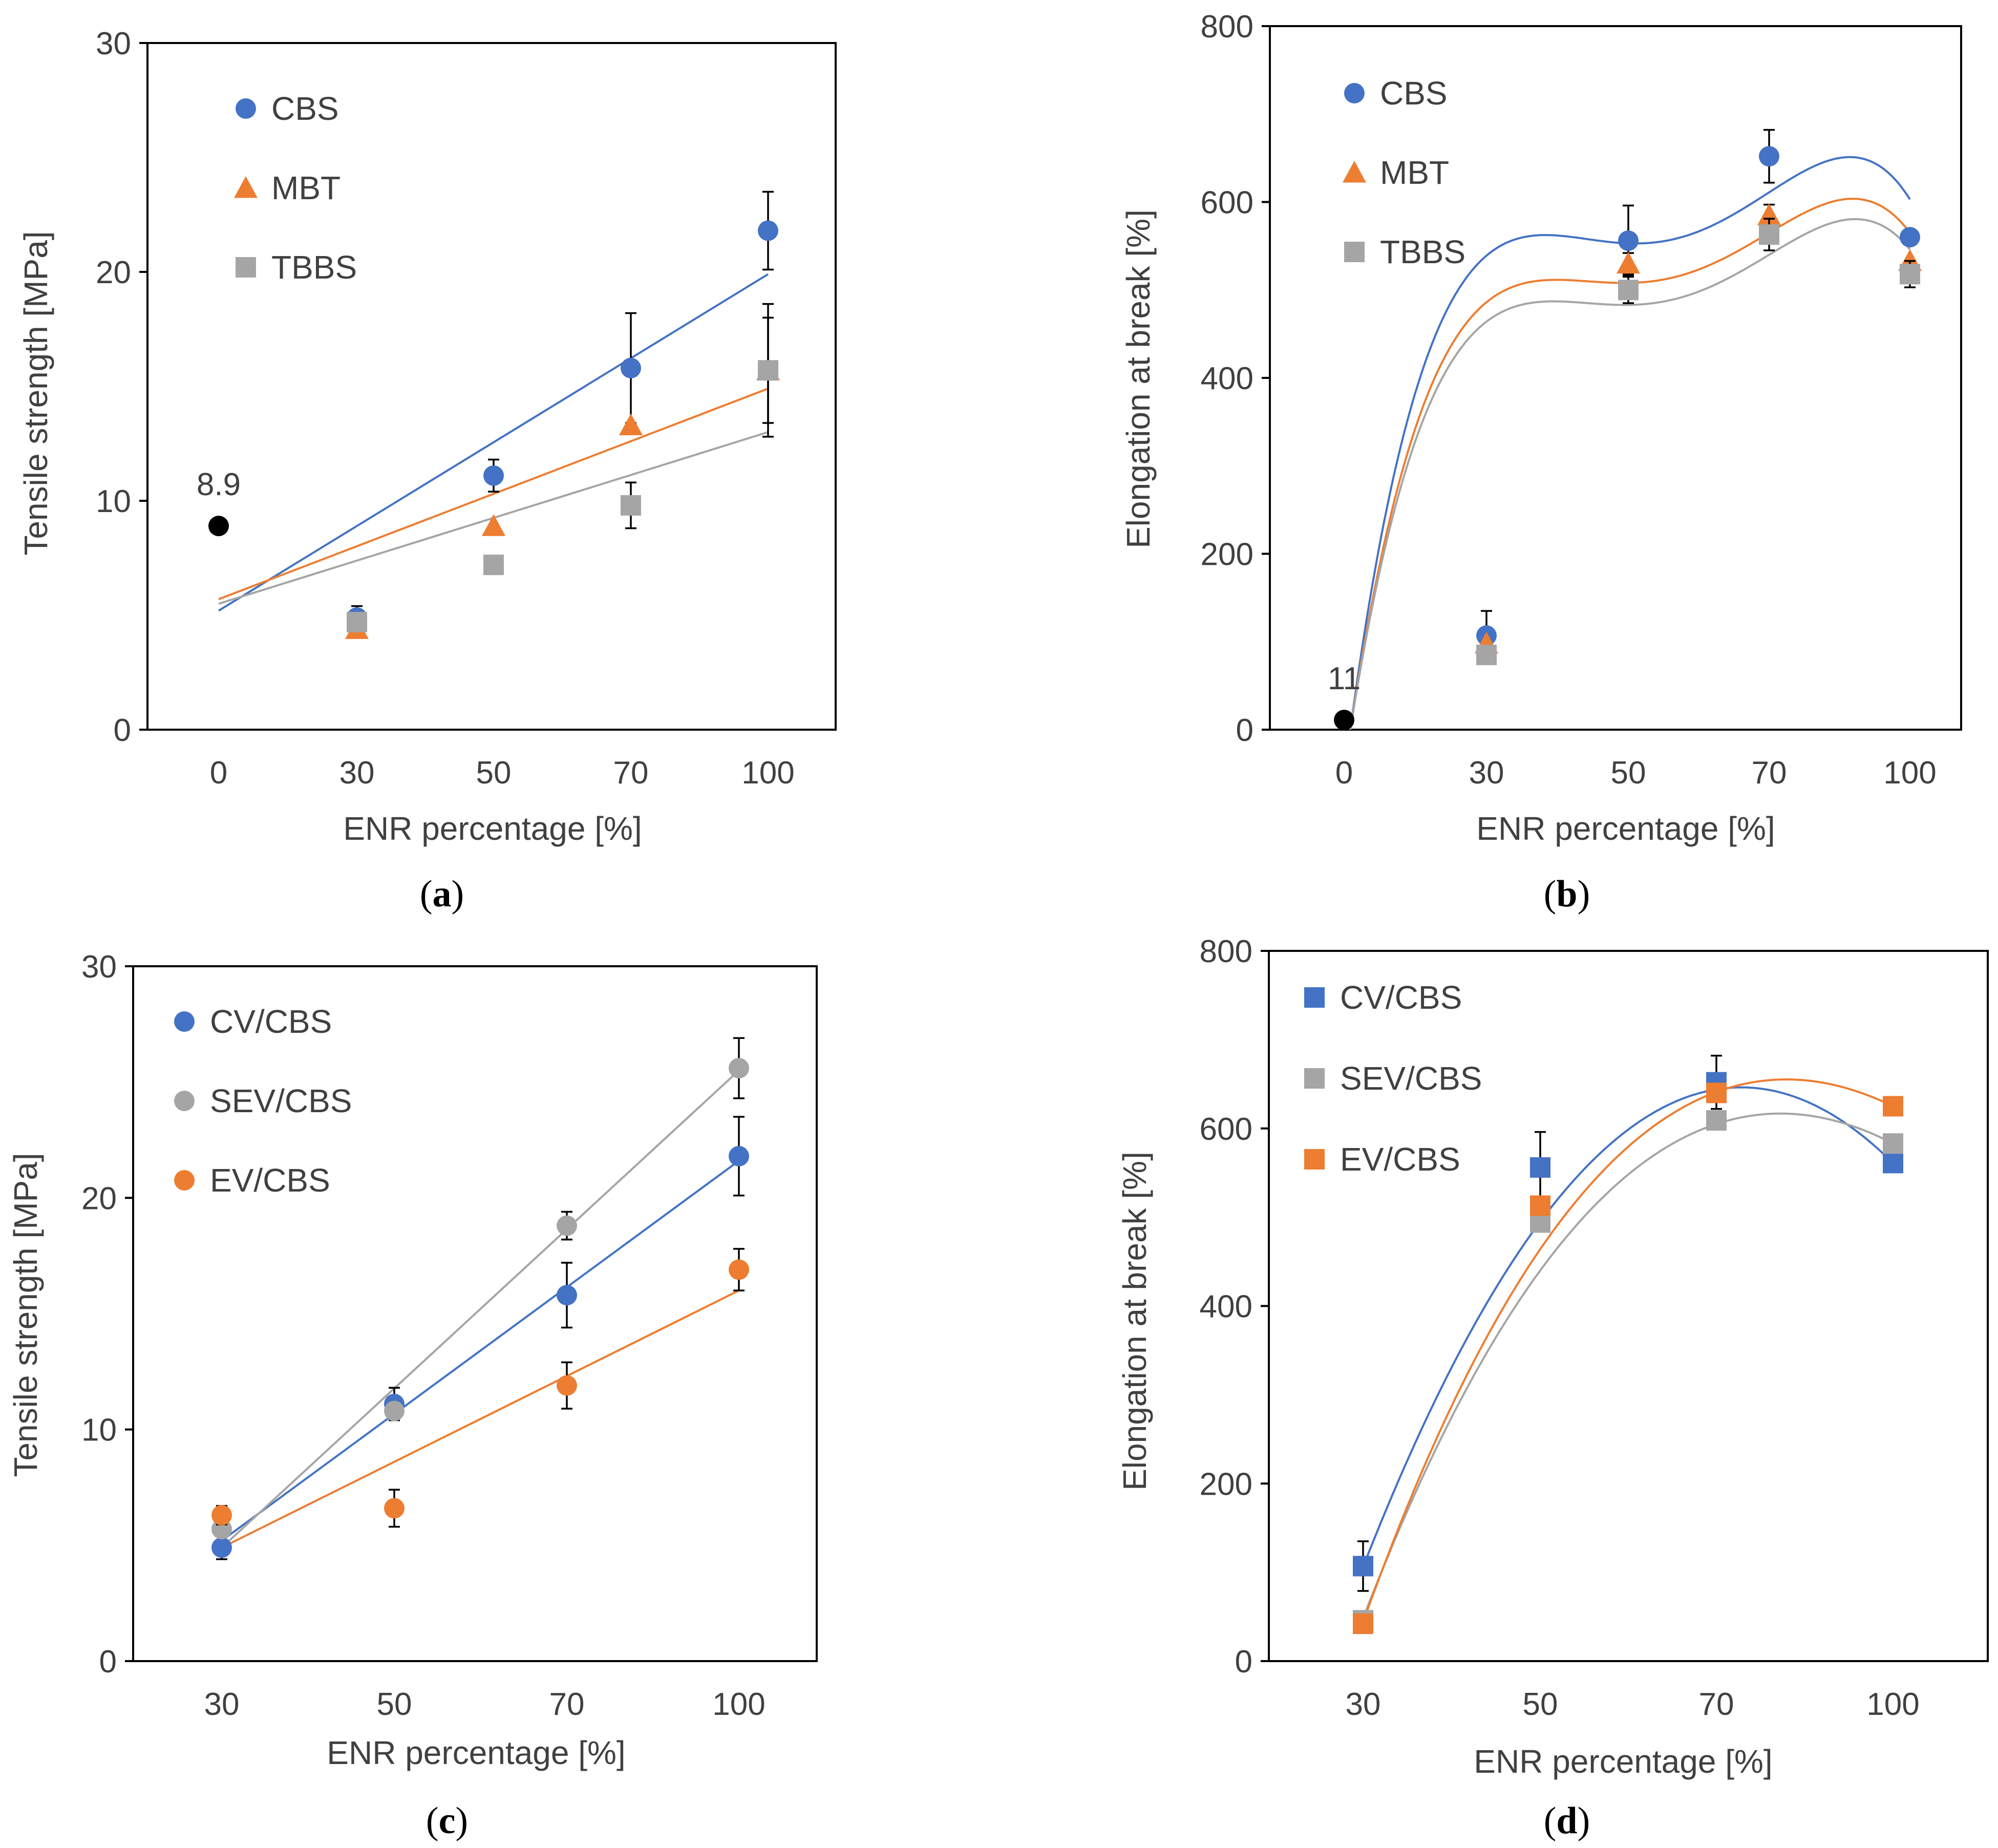  I want to click on legend-label: TBBS, so click(1423, 252).